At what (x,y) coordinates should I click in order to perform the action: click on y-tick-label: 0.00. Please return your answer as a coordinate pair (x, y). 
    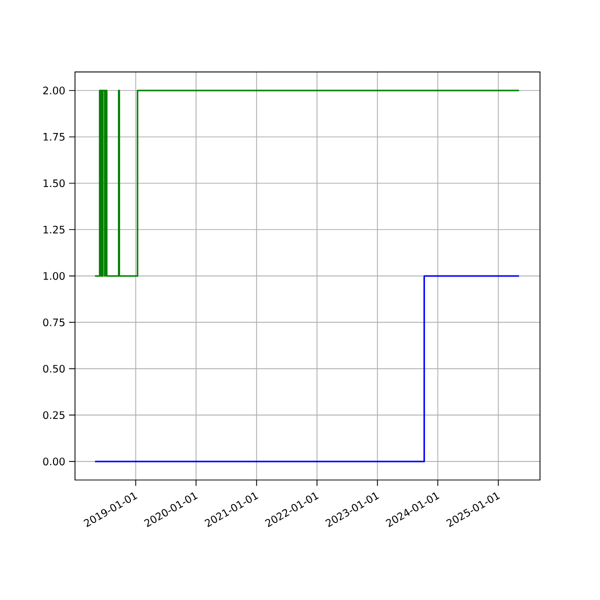
    Looking at the image, I should click on (54, 462).